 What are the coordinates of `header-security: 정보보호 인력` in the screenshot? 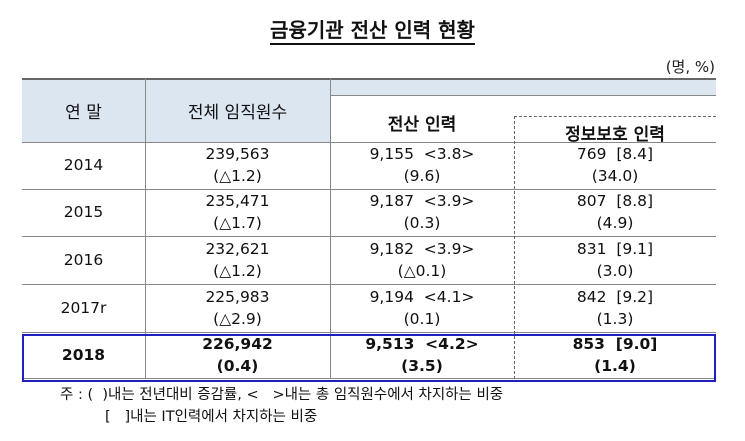 It's located at (615, 135).